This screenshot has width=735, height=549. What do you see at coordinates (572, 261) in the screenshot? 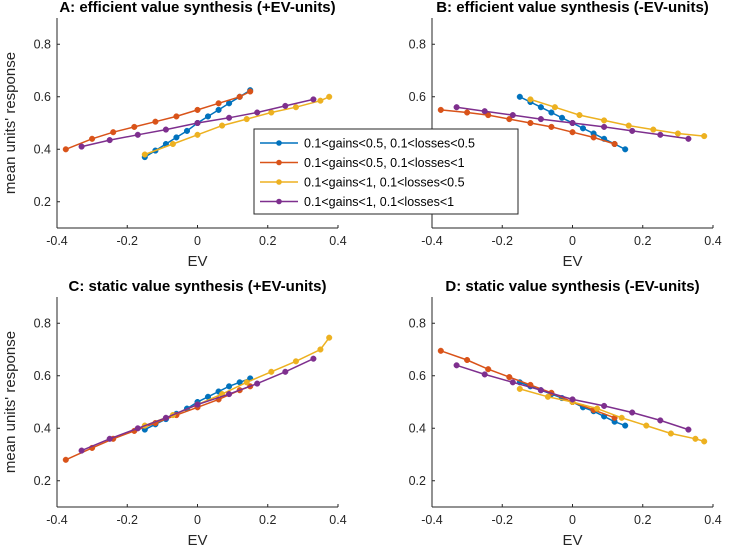
I see `x-axis-label: EV` at bounding box center [572, 261].